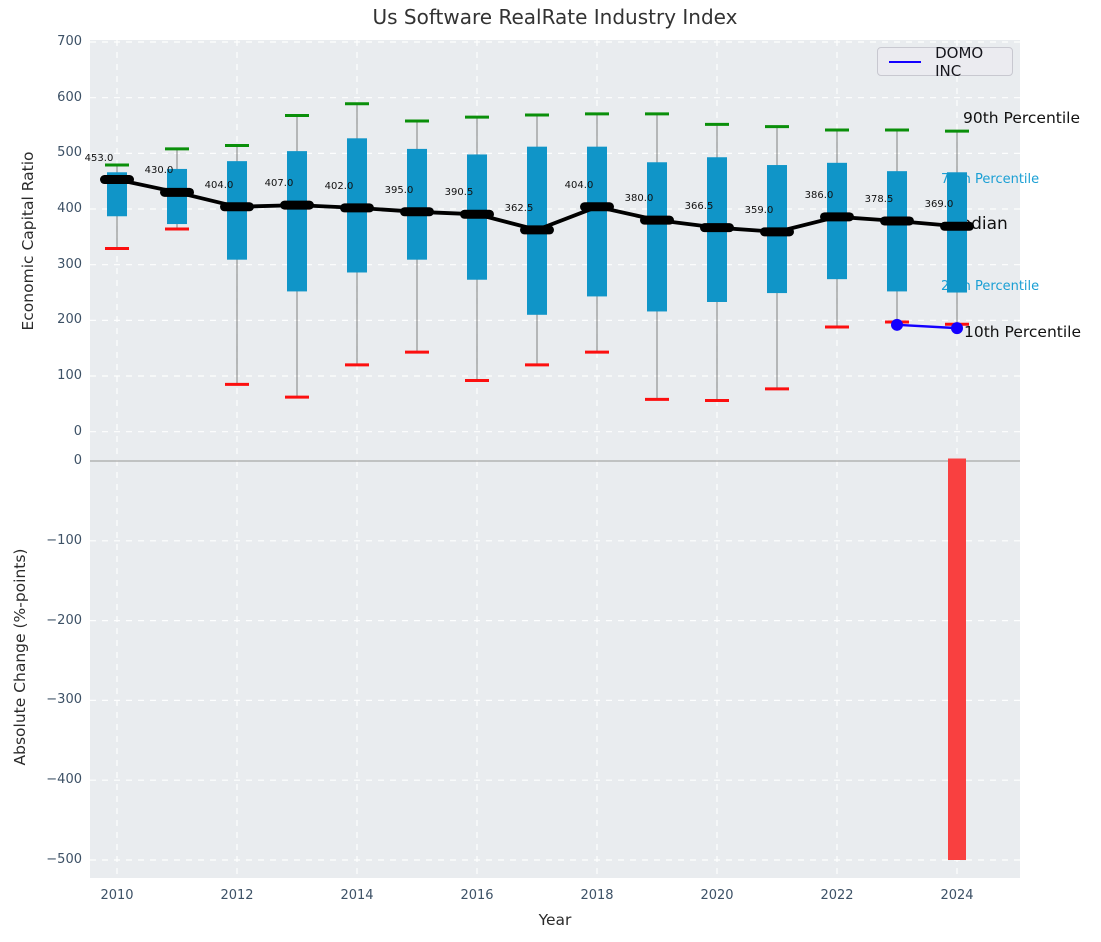 Image resolution: width=1101 pixels, height=942 pixels. I want to click on legend-line-swatch, so click(905, 61).